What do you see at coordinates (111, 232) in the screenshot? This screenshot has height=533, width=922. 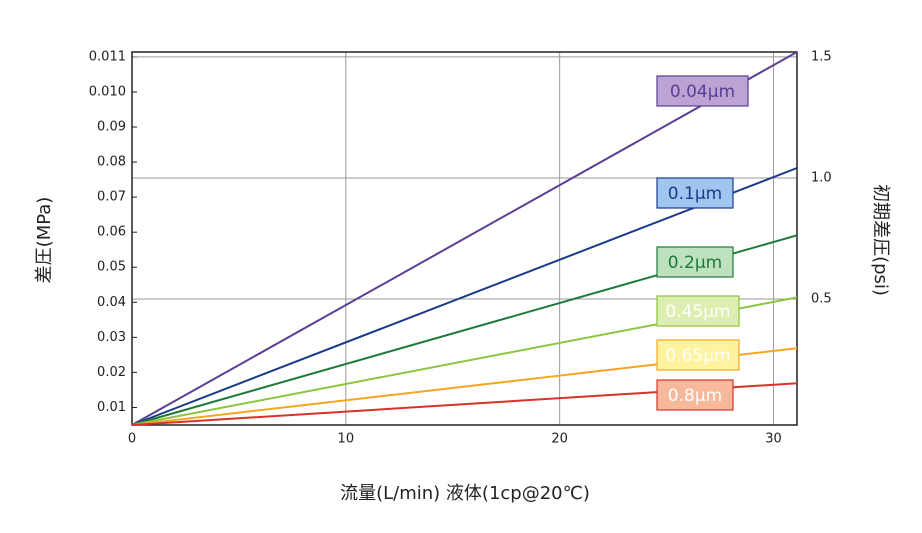 I see `y-tick-label: 0.06` at bounding box center [111, 232].